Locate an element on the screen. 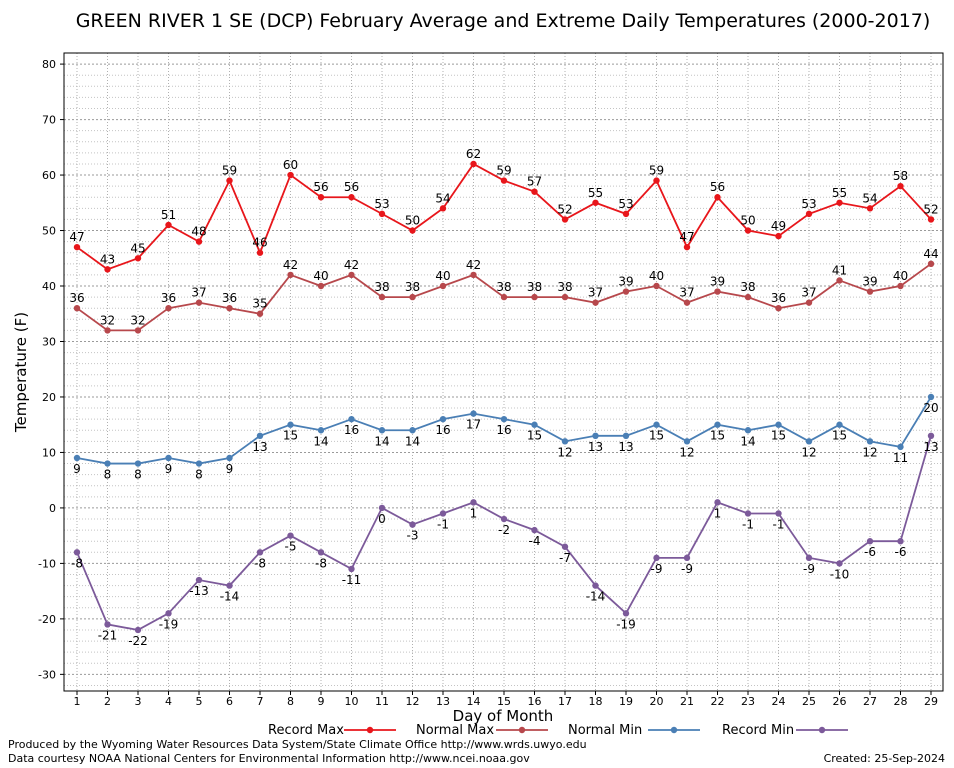 The height and width of the screenshot is (768, 954). x-tick-label: 8 is located at coordinates (290, 701).